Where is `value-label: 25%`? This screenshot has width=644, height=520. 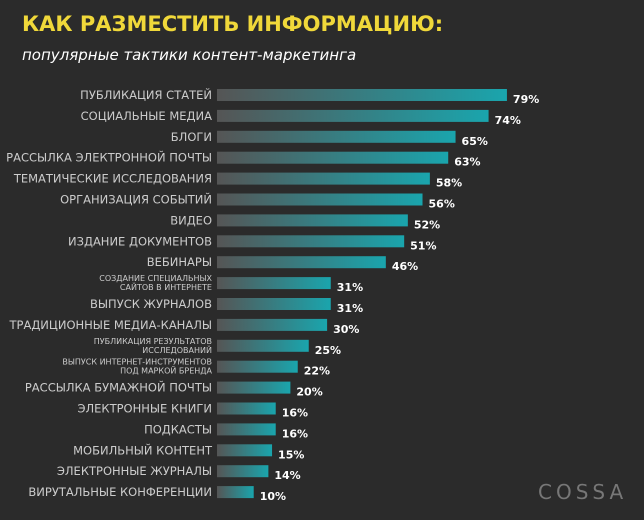 value-label: 25% is located at coordinates (328, 350).